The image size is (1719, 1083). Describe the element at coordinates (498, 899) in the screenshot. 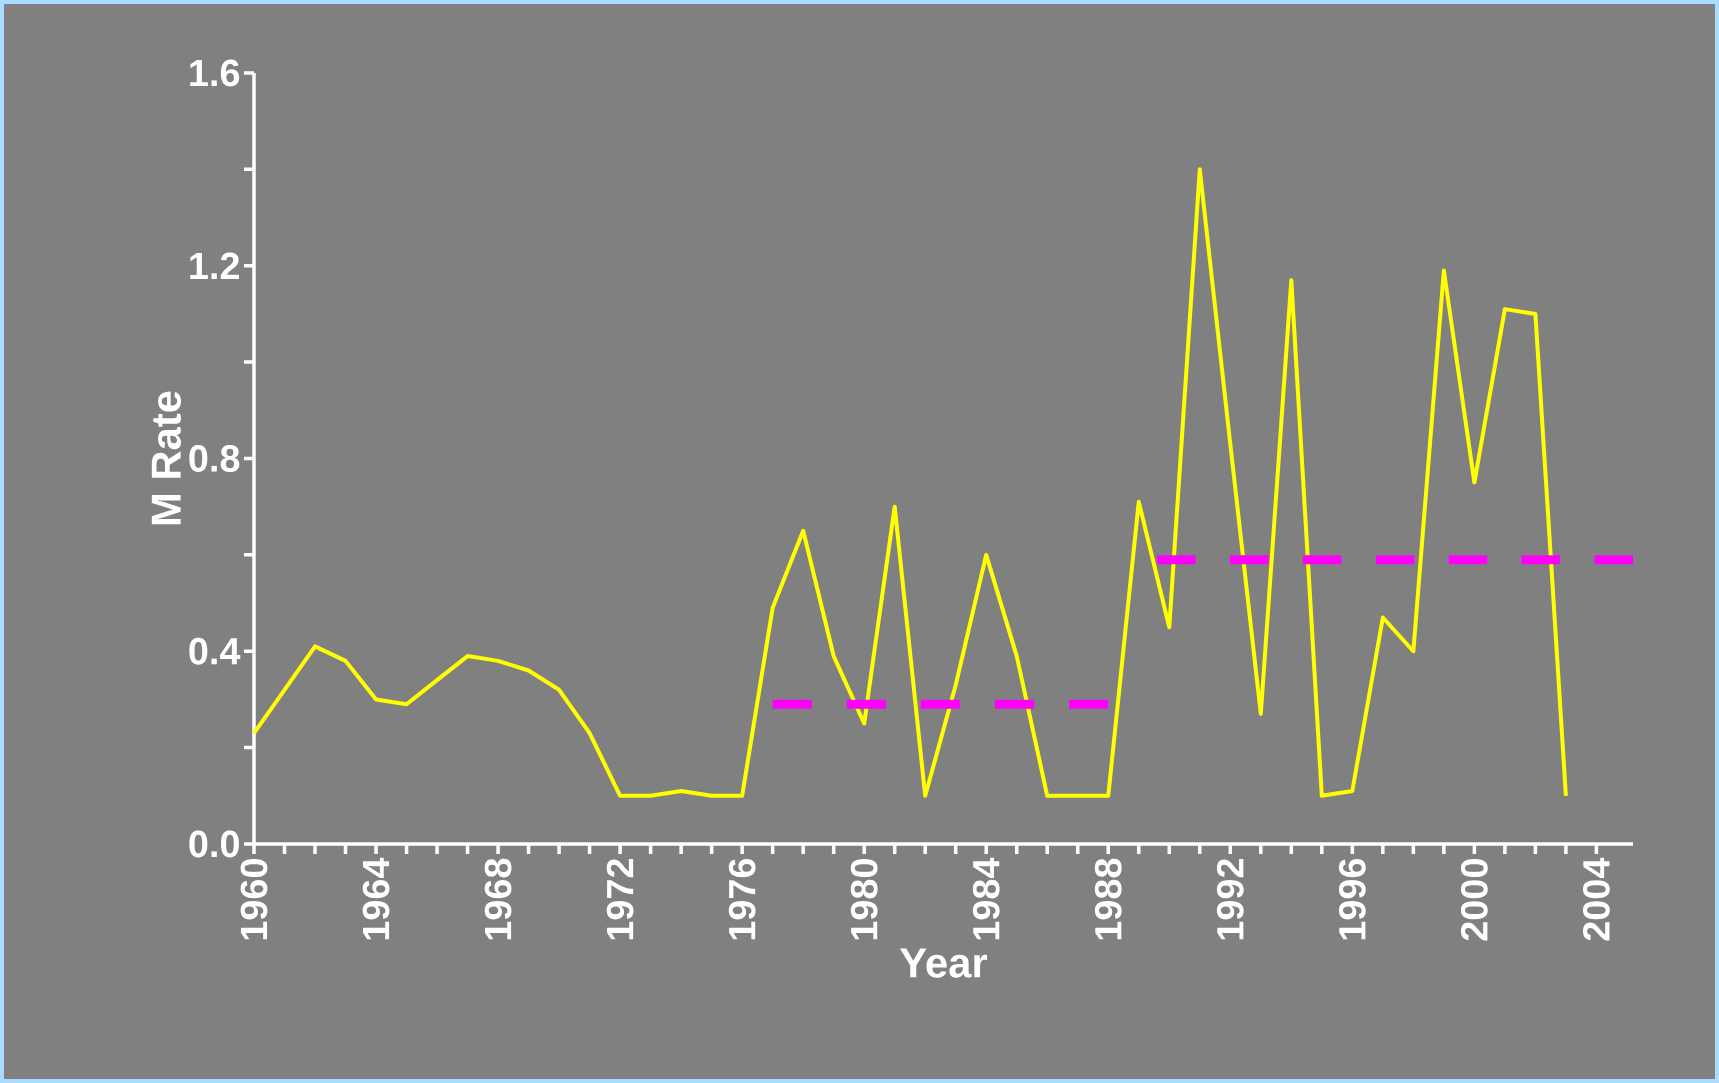

I see `x-tick-label: 1968` at that location.